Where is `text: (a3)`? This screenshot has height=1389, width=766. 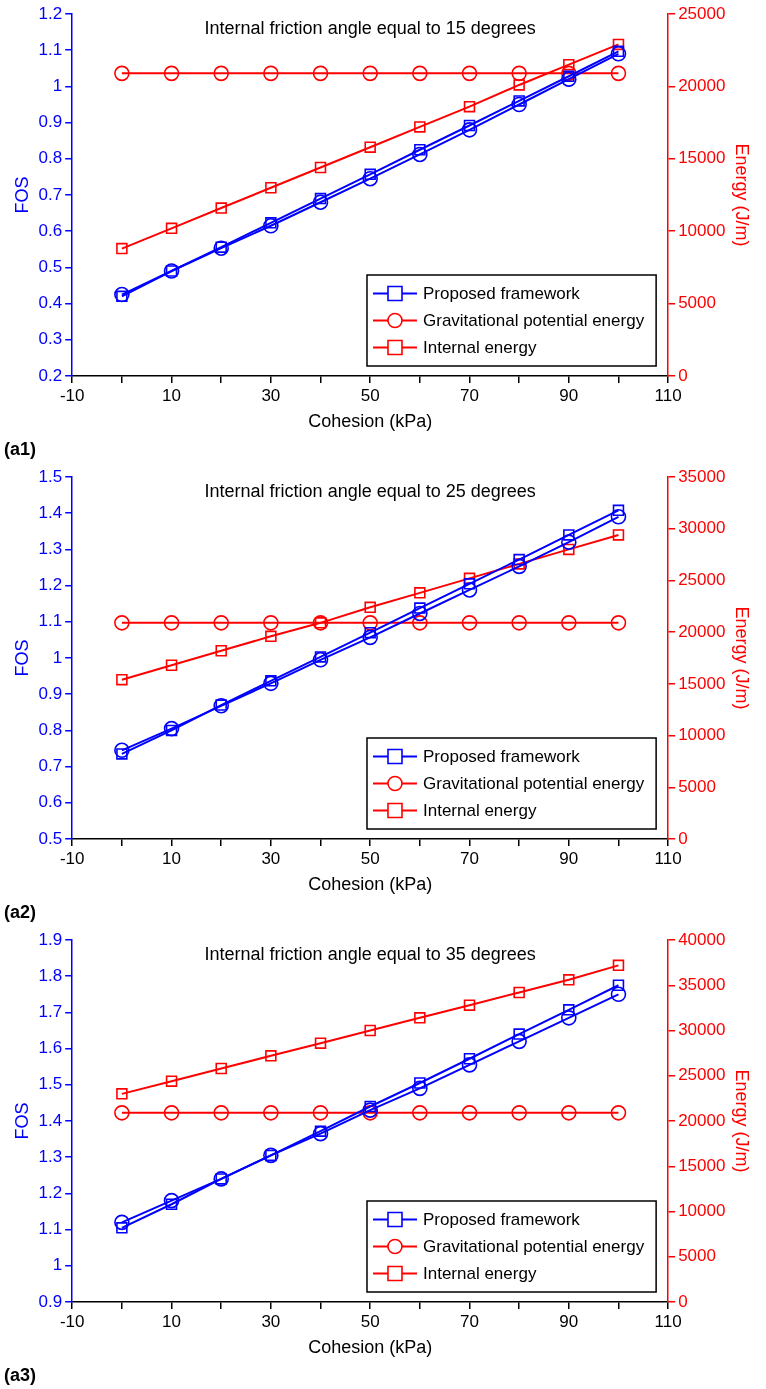
text: (a3) is located at coordinates (20, 1374).